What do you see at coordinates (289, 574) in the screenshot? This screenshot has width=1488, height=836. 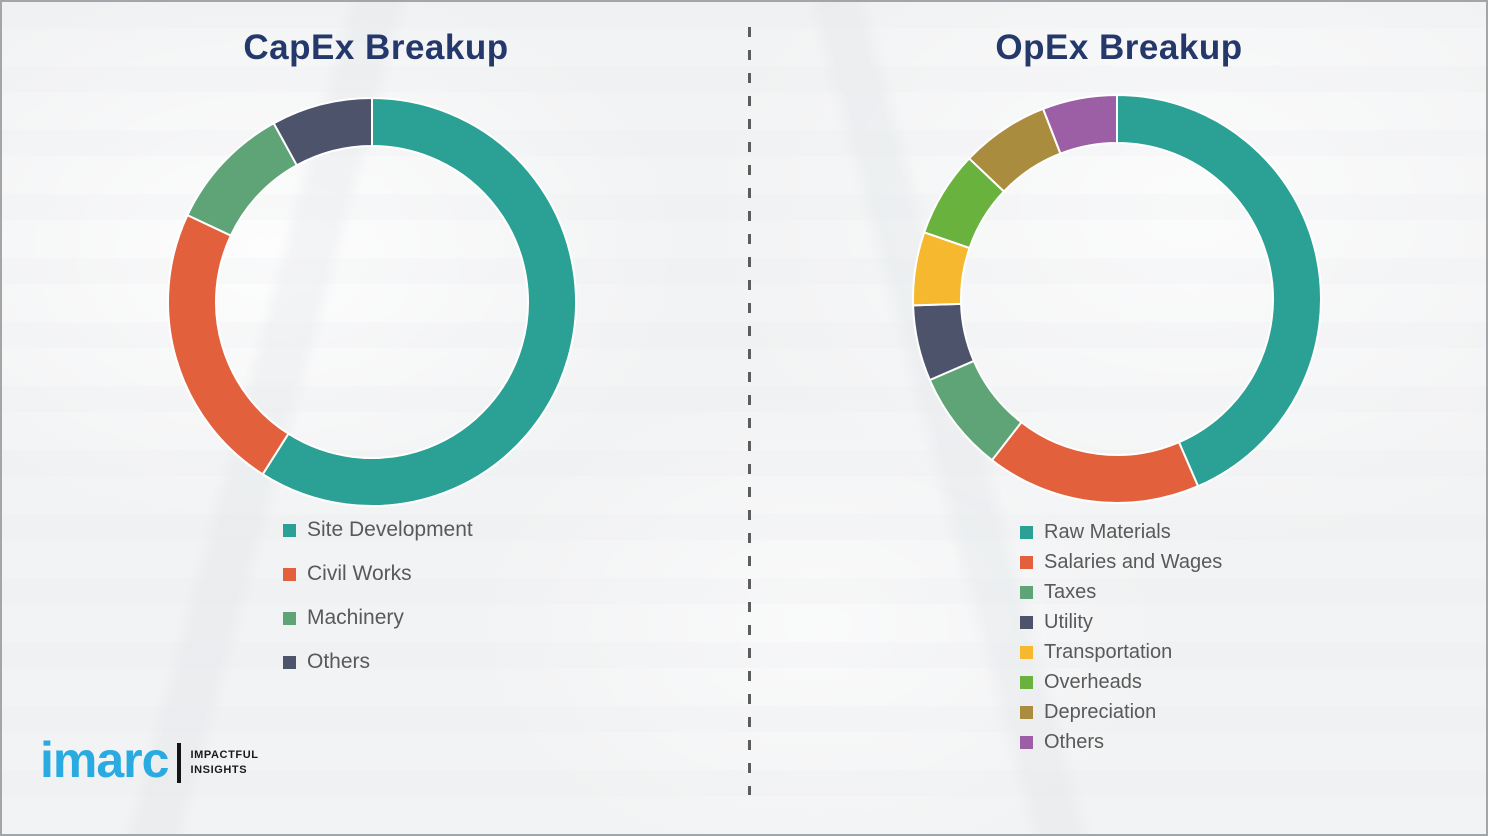 I see `legend-swatch-civil-works` at bounding box center [289, 574].